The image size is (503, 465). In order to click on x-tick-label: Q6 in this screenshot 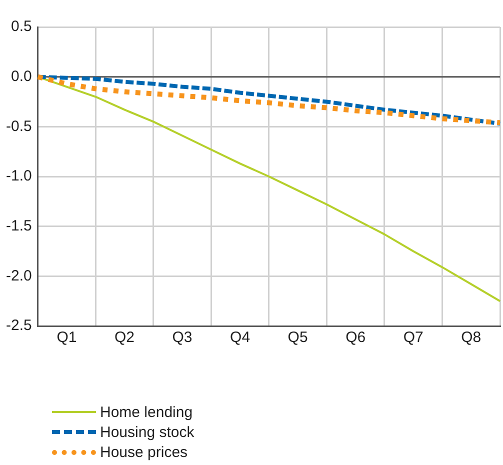, I will do `click(356, 337)`.